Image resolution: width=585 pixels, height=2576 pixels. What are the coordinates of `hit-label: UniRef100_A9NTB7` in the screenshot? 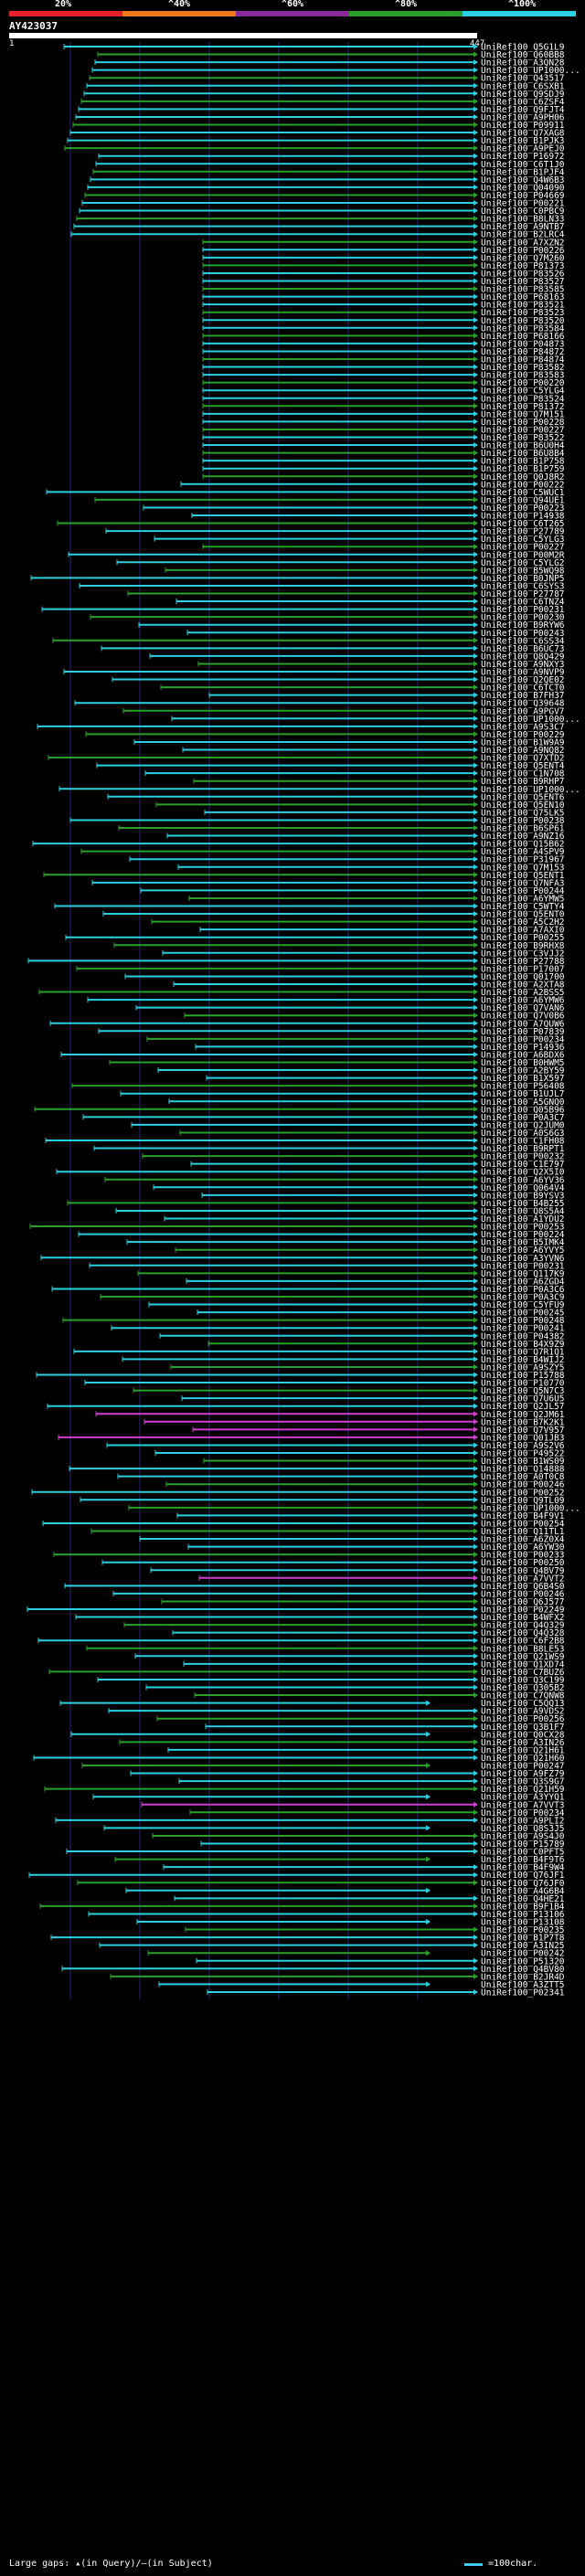 It's located at (523, 227).